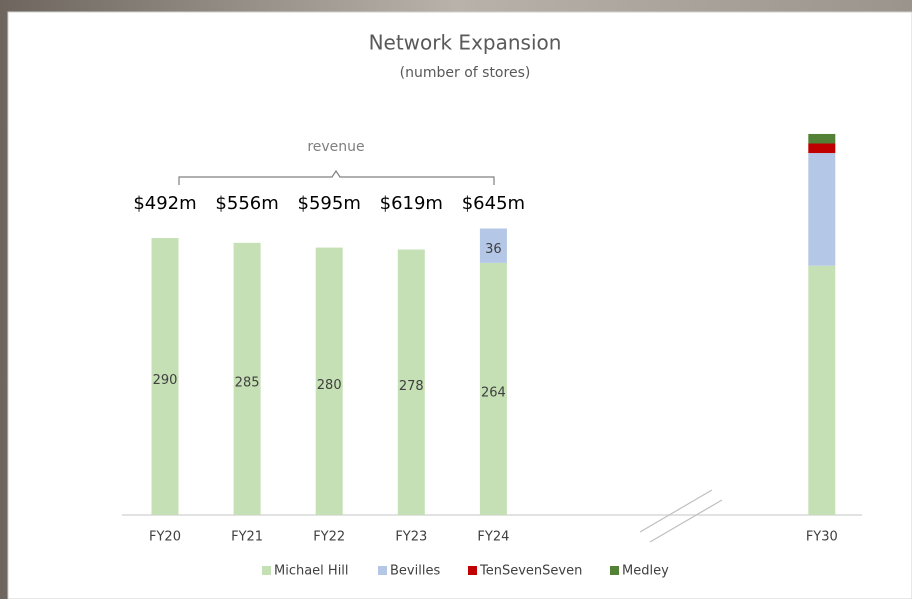 Image resolution: width=912 pixels, height=599 pixels. What do you see at coordinates (465, 43) in the screenshot?
I see `chart-title: Network Expansion` at bounding box center [465, 43].